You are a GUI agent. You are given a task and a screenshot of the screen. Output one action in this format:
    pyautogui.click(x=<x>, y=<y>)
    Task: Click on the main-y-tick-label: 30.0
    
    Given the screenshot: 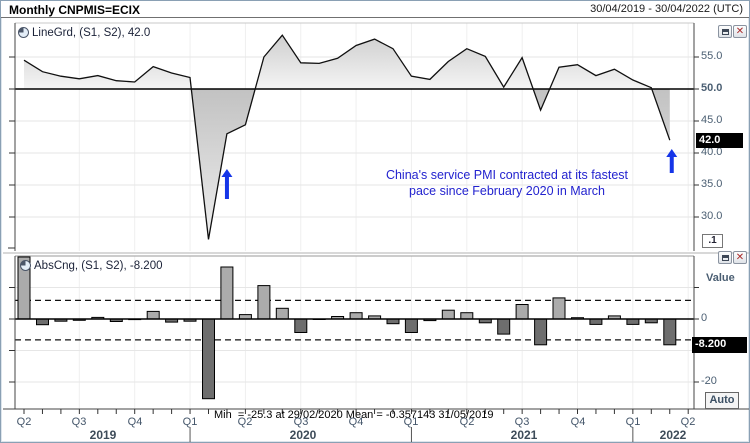 What is the action you would take?
    pyautogui.click(x=712, y=216)
    